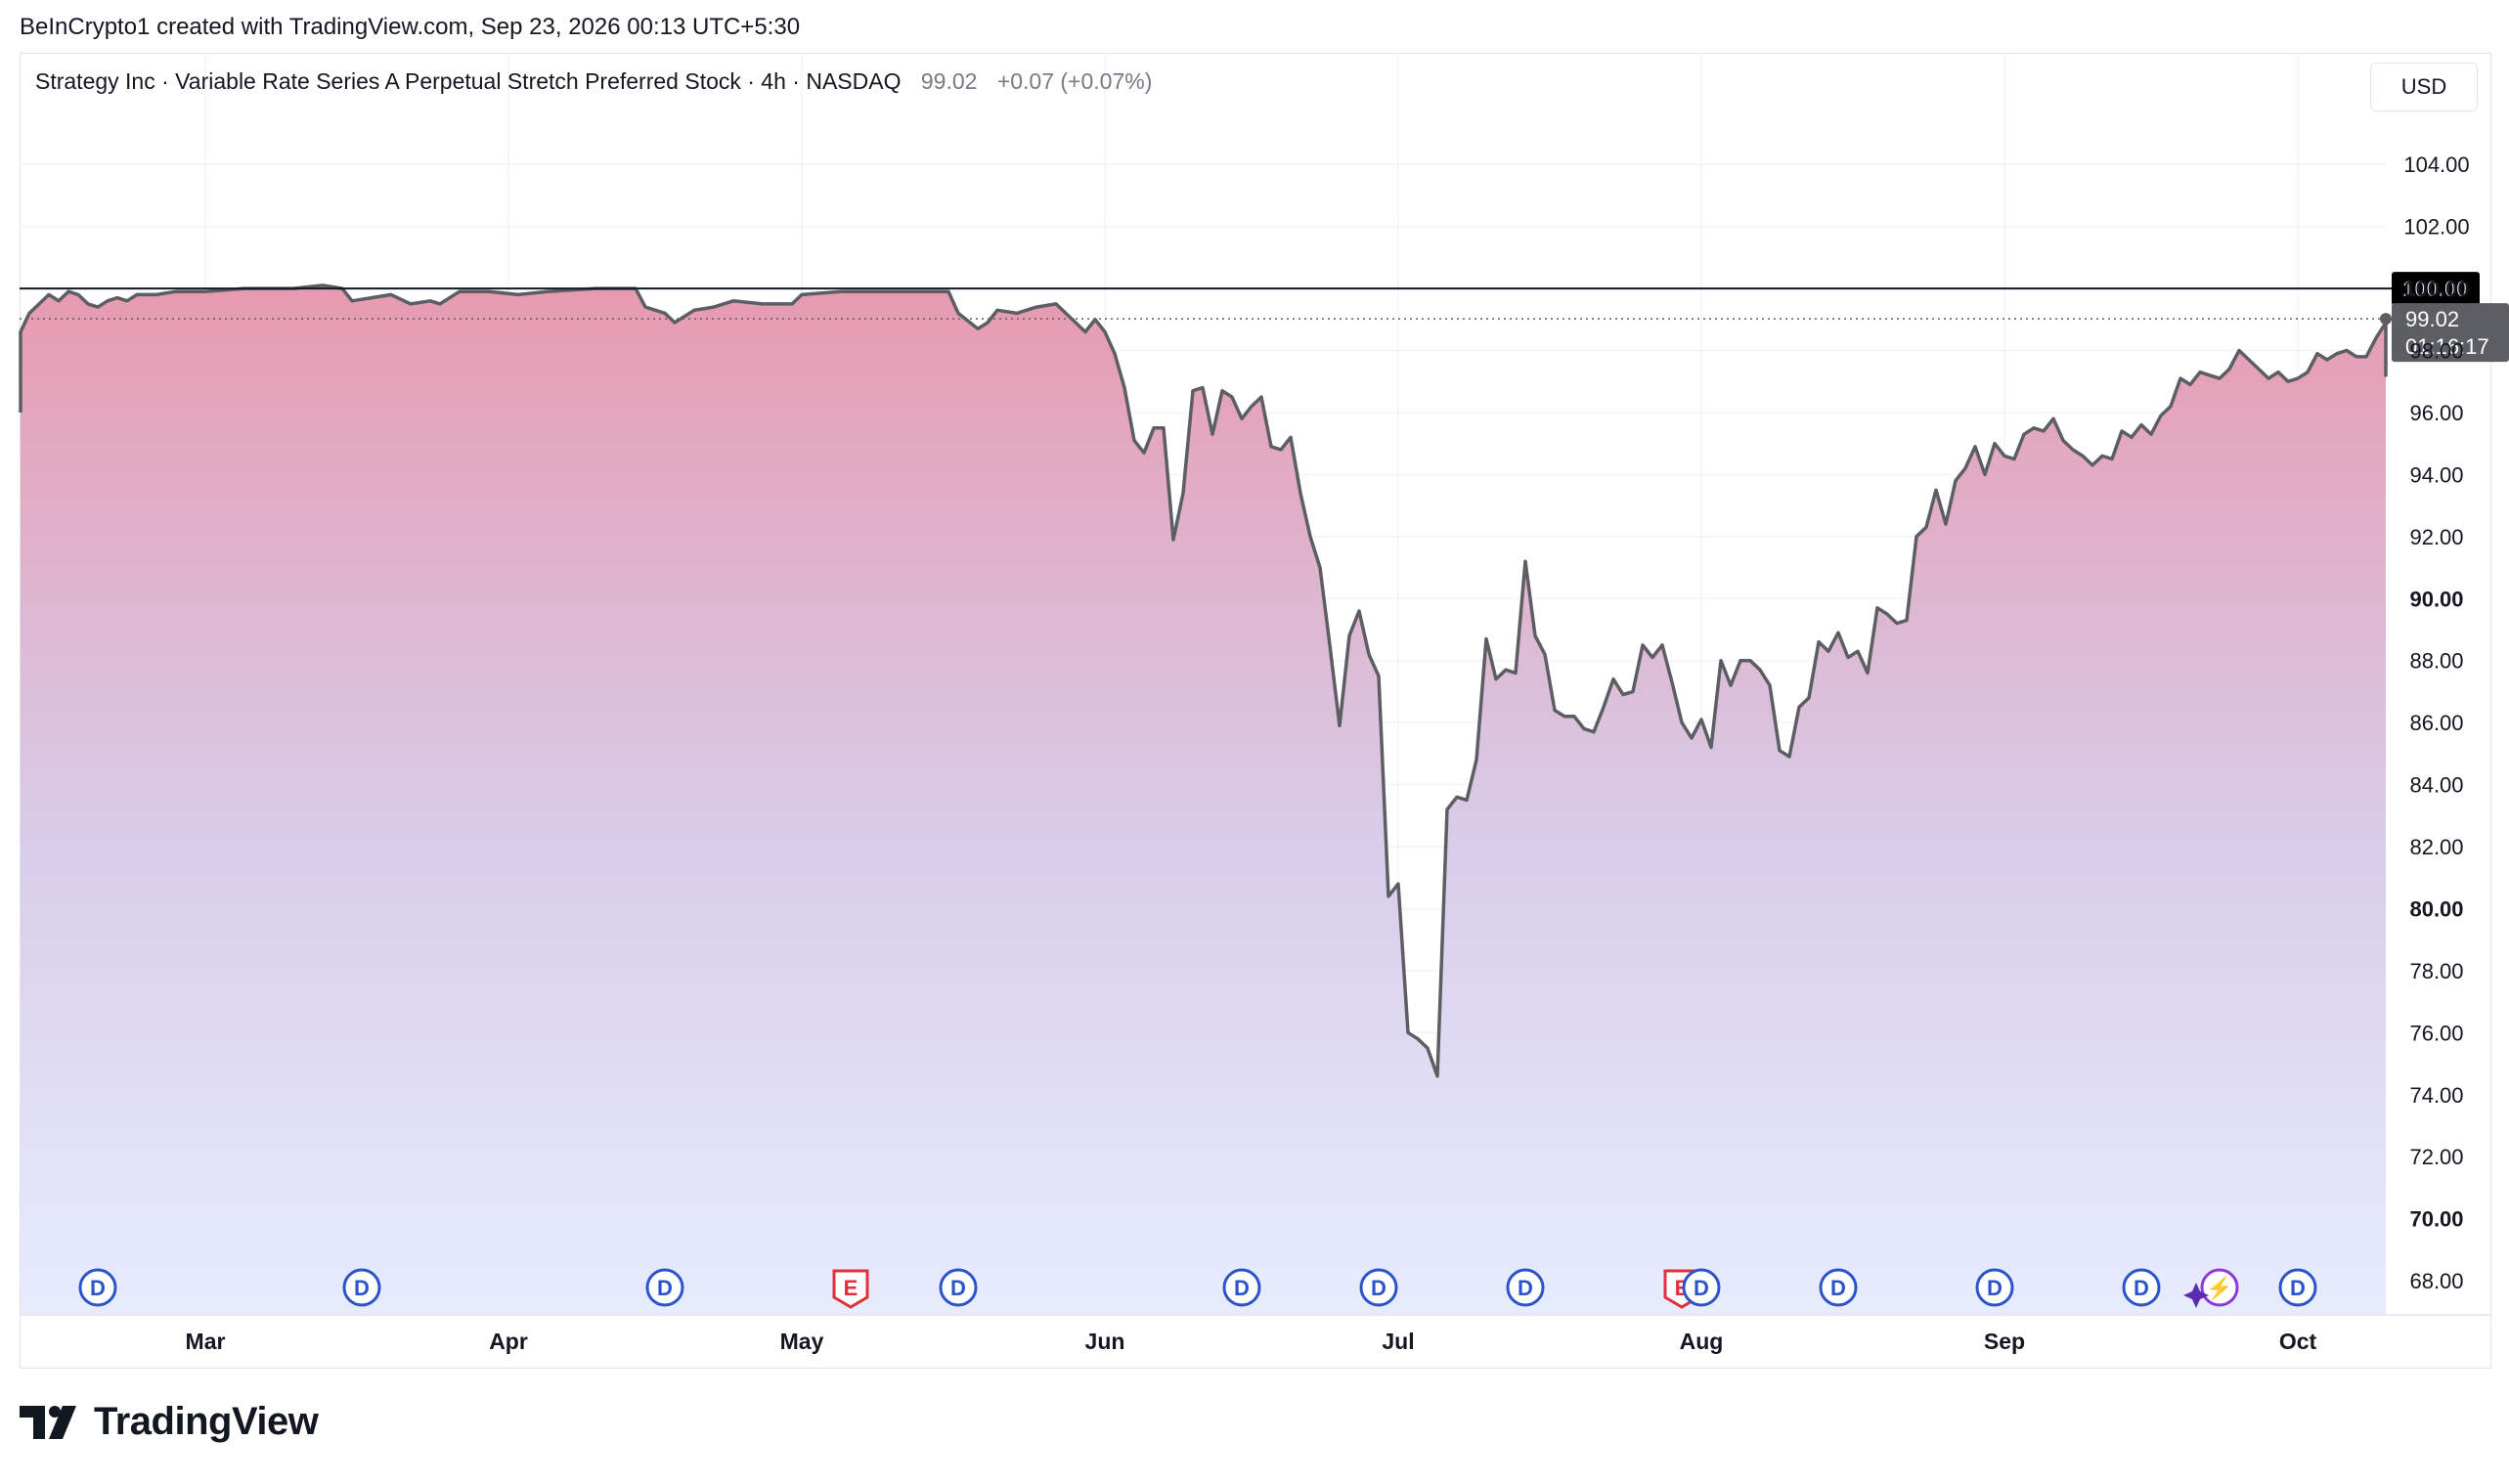  What do you see at coordinates (1702, 1341) in the screenshot?
I see `x-tick-label: Aug` at bounding box center [1702, 1341].